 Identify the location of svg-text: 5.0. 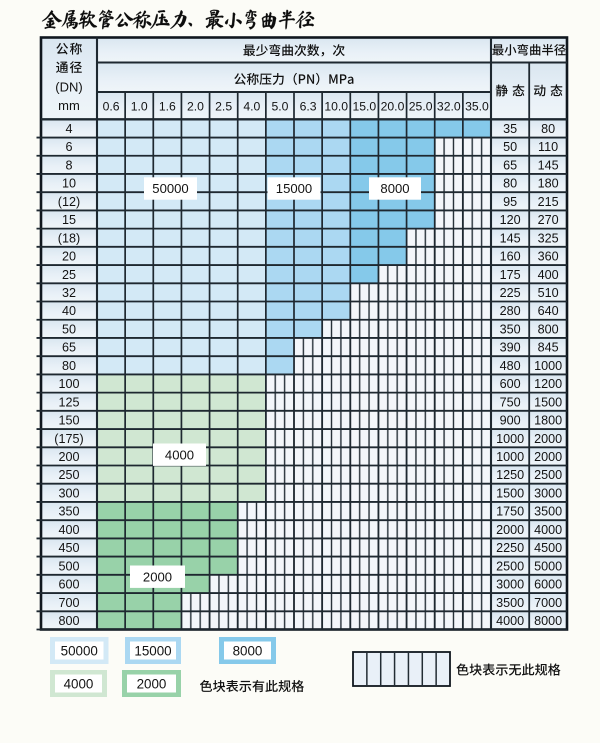
(279, 107).